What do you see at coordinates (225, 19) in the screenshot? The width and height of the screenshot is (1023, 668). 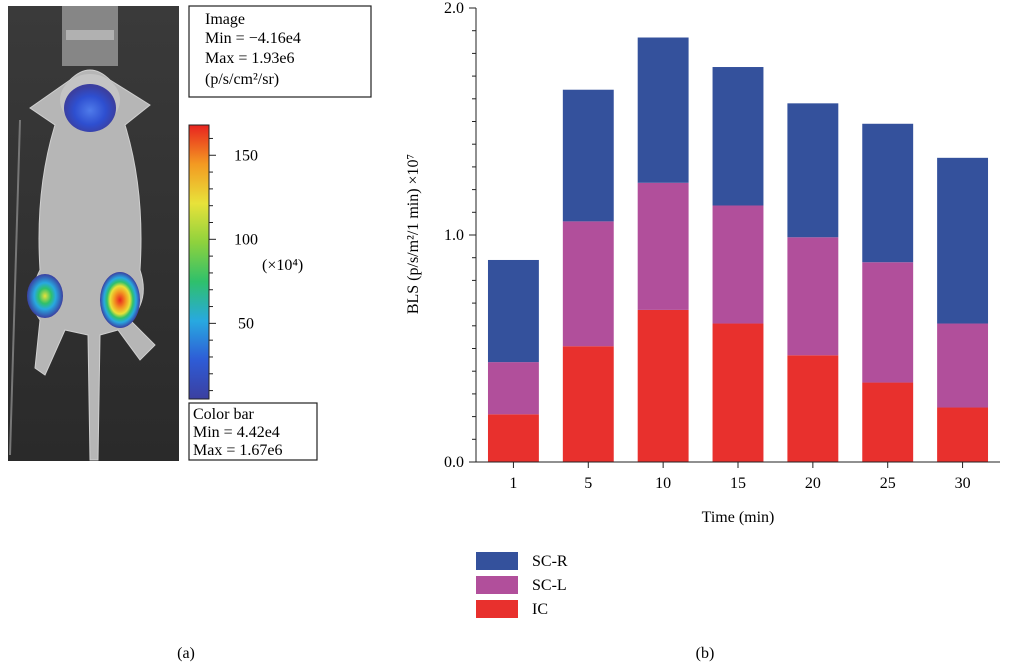 I see `image-info-line1: Image` at bounding box center [225, 19].